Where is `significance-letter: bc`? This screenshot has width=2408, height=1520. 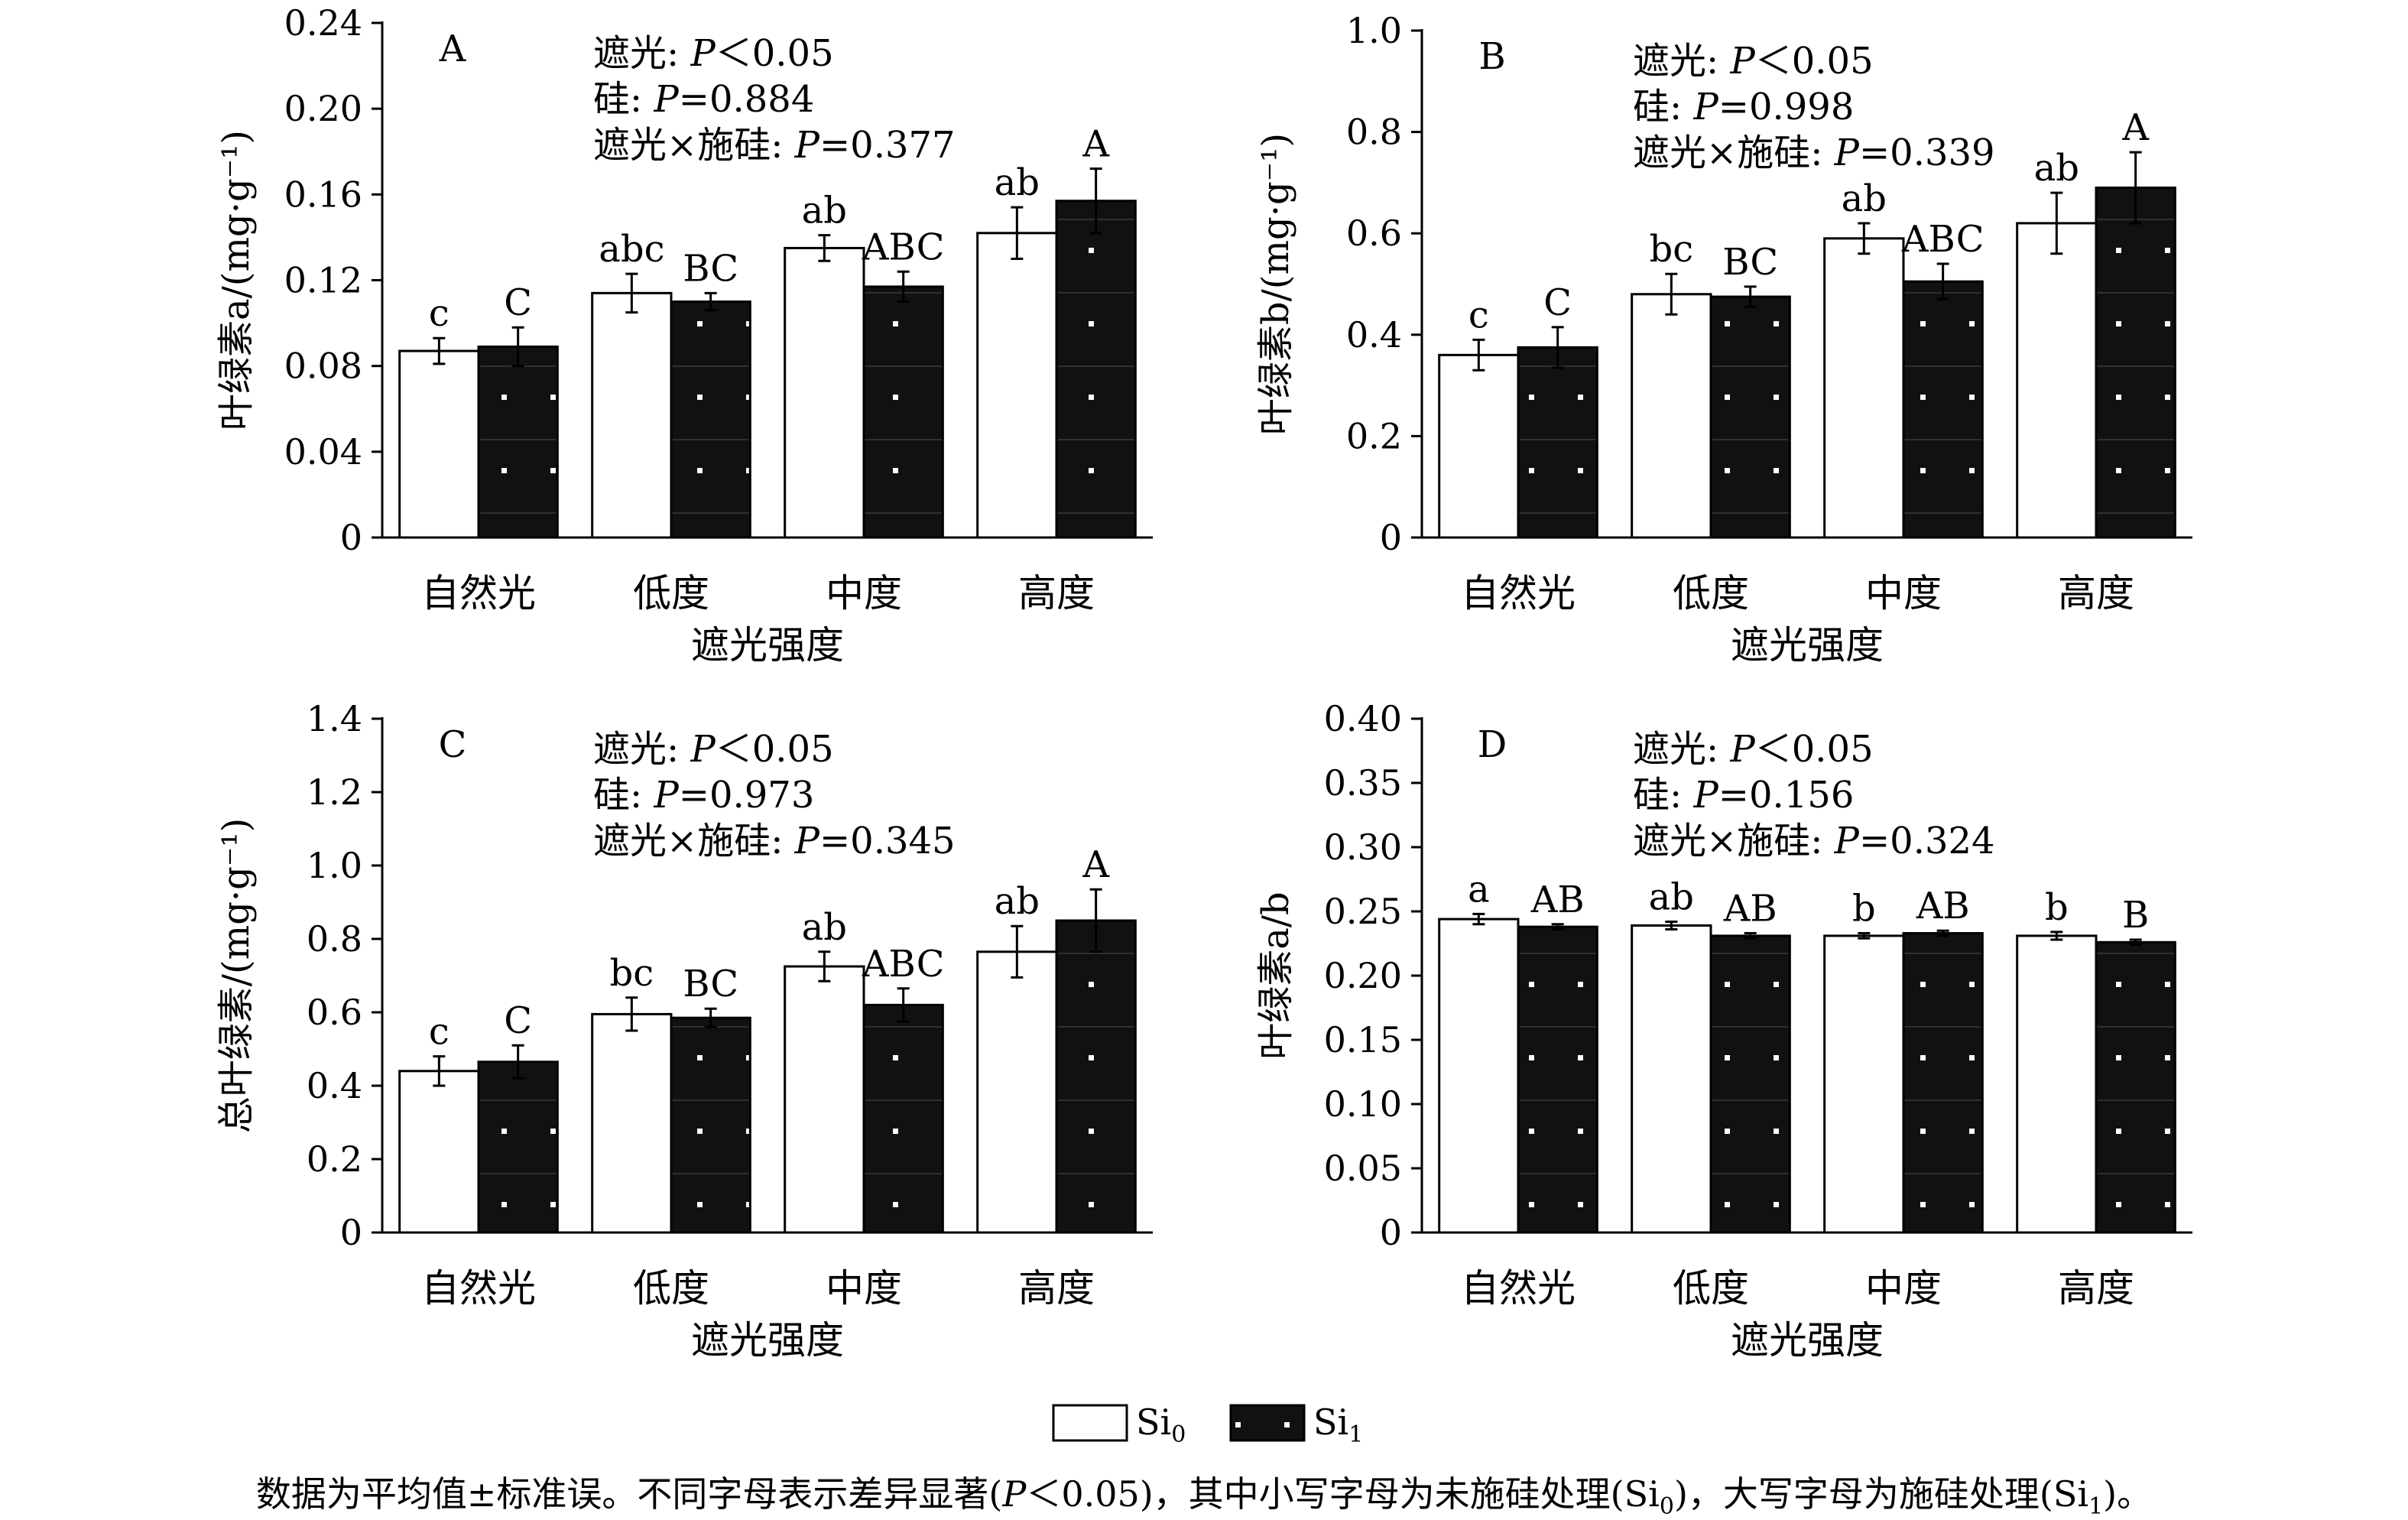
significance-letter: bc is located at coordinates (1672, 249).